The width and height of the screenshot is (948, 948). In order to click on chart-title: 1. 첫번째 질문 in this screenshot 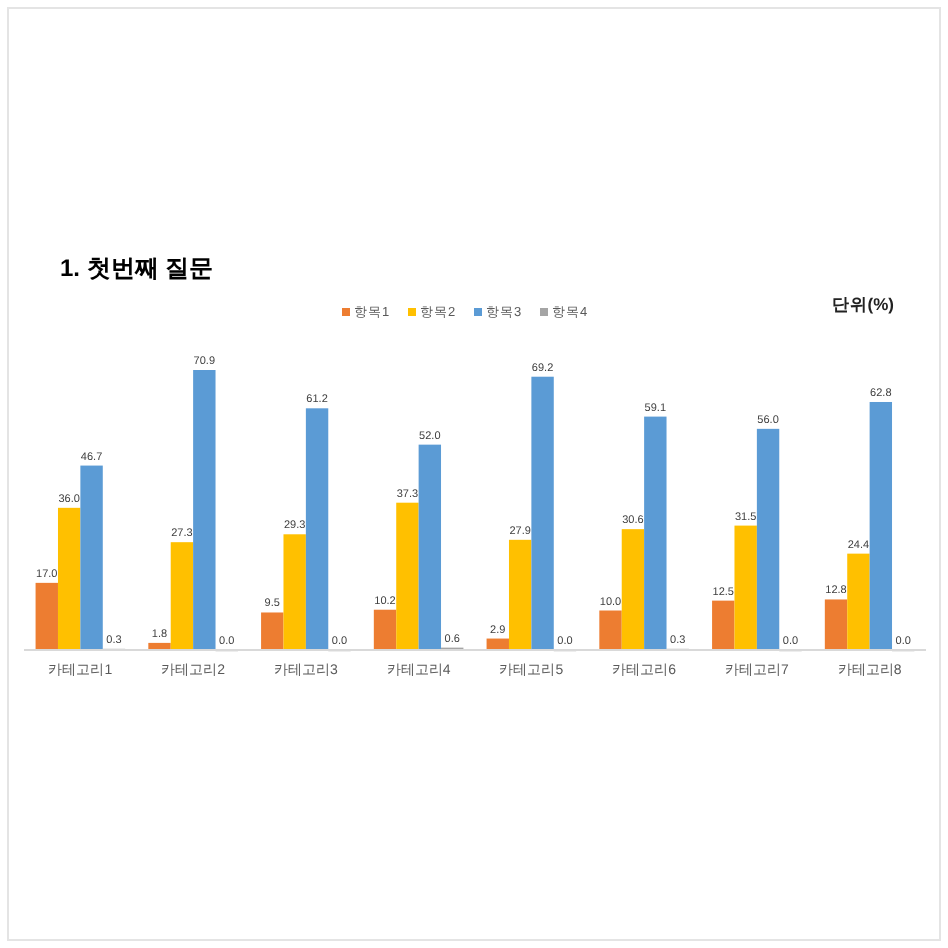, I will do `click(137, 268)`.